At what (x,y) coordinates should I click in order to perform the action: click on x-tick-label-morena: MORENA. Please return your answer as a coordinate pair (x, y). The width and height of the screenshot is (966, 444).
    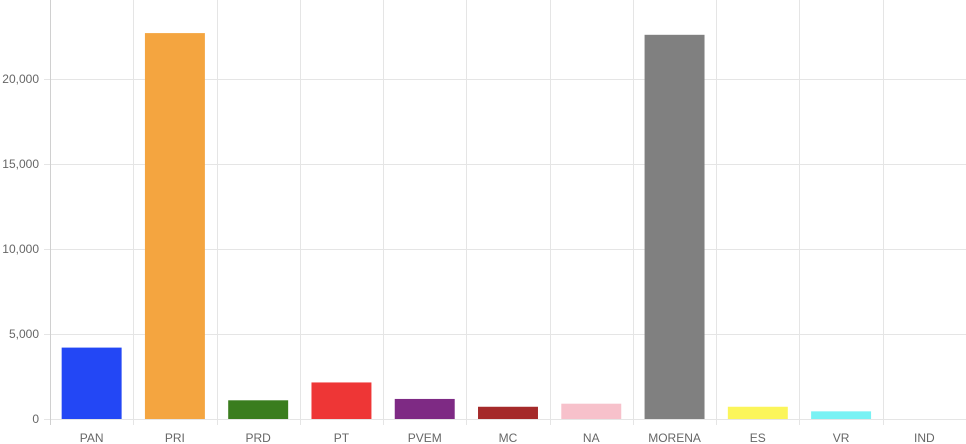
    Looking at the image, I should click on (674, 437).